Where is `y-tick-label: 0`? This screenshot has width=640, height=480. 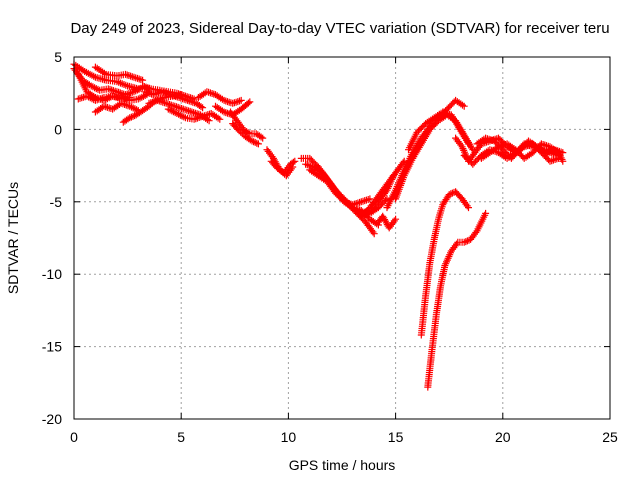
y-tick-label: 0 is located at coordinates (58, 129).